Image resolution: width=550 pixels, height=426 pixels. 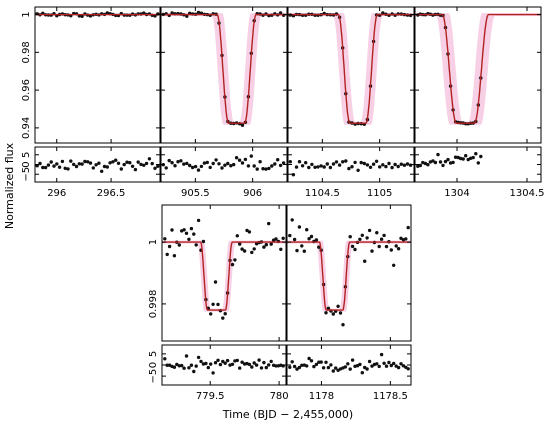 I want to click on x-tick-label: 296.5, so click(x=111, y=193).